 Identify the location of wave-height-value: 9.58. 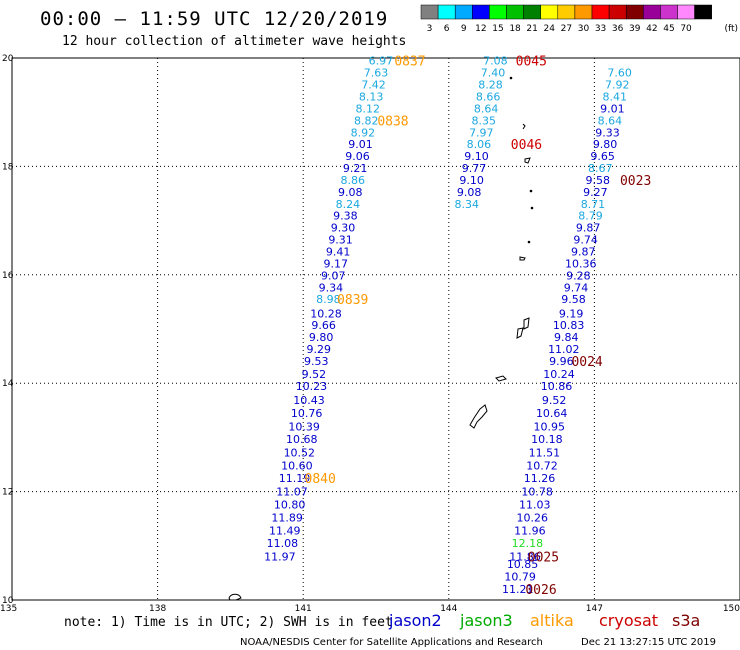
(573, 299).